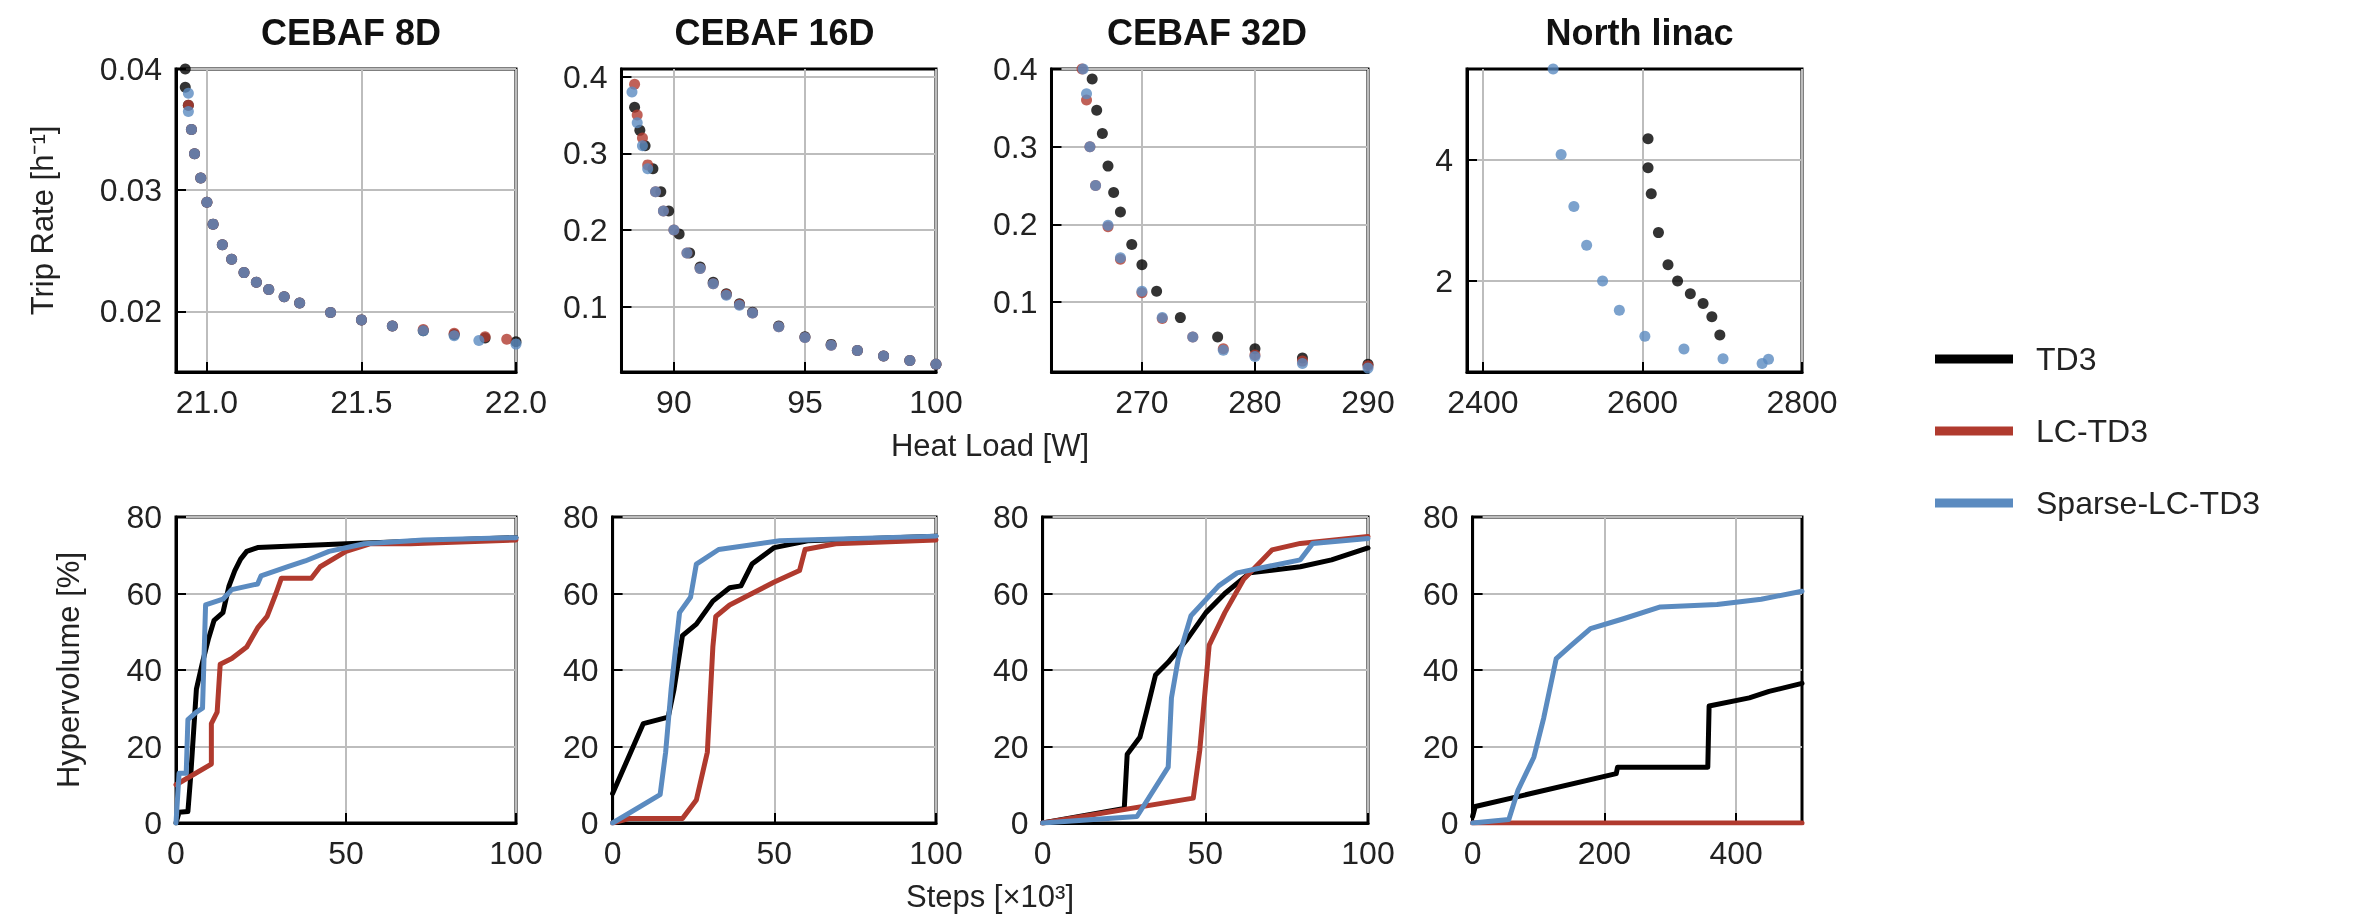 This screenshot has width=2359, height=918. I want to click on x-tick-label: 2600, so click(1642, 402).